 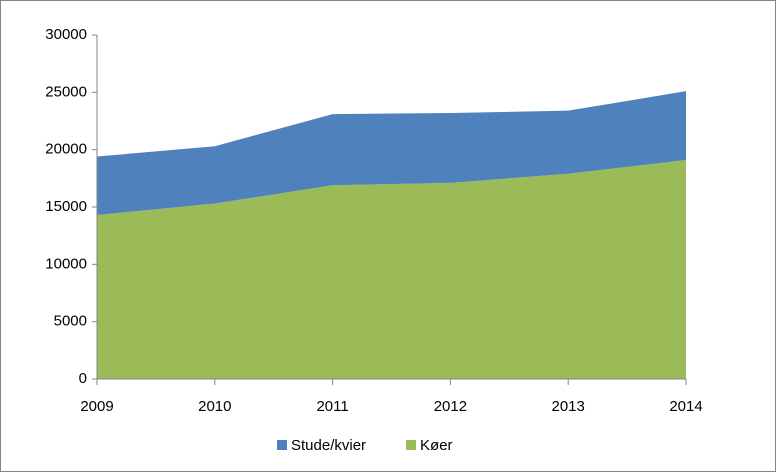 What do you see at coordinates (568, 406) in the screenshot?
I see `x-tick-label: 2013` at bounding box center [568, 406].